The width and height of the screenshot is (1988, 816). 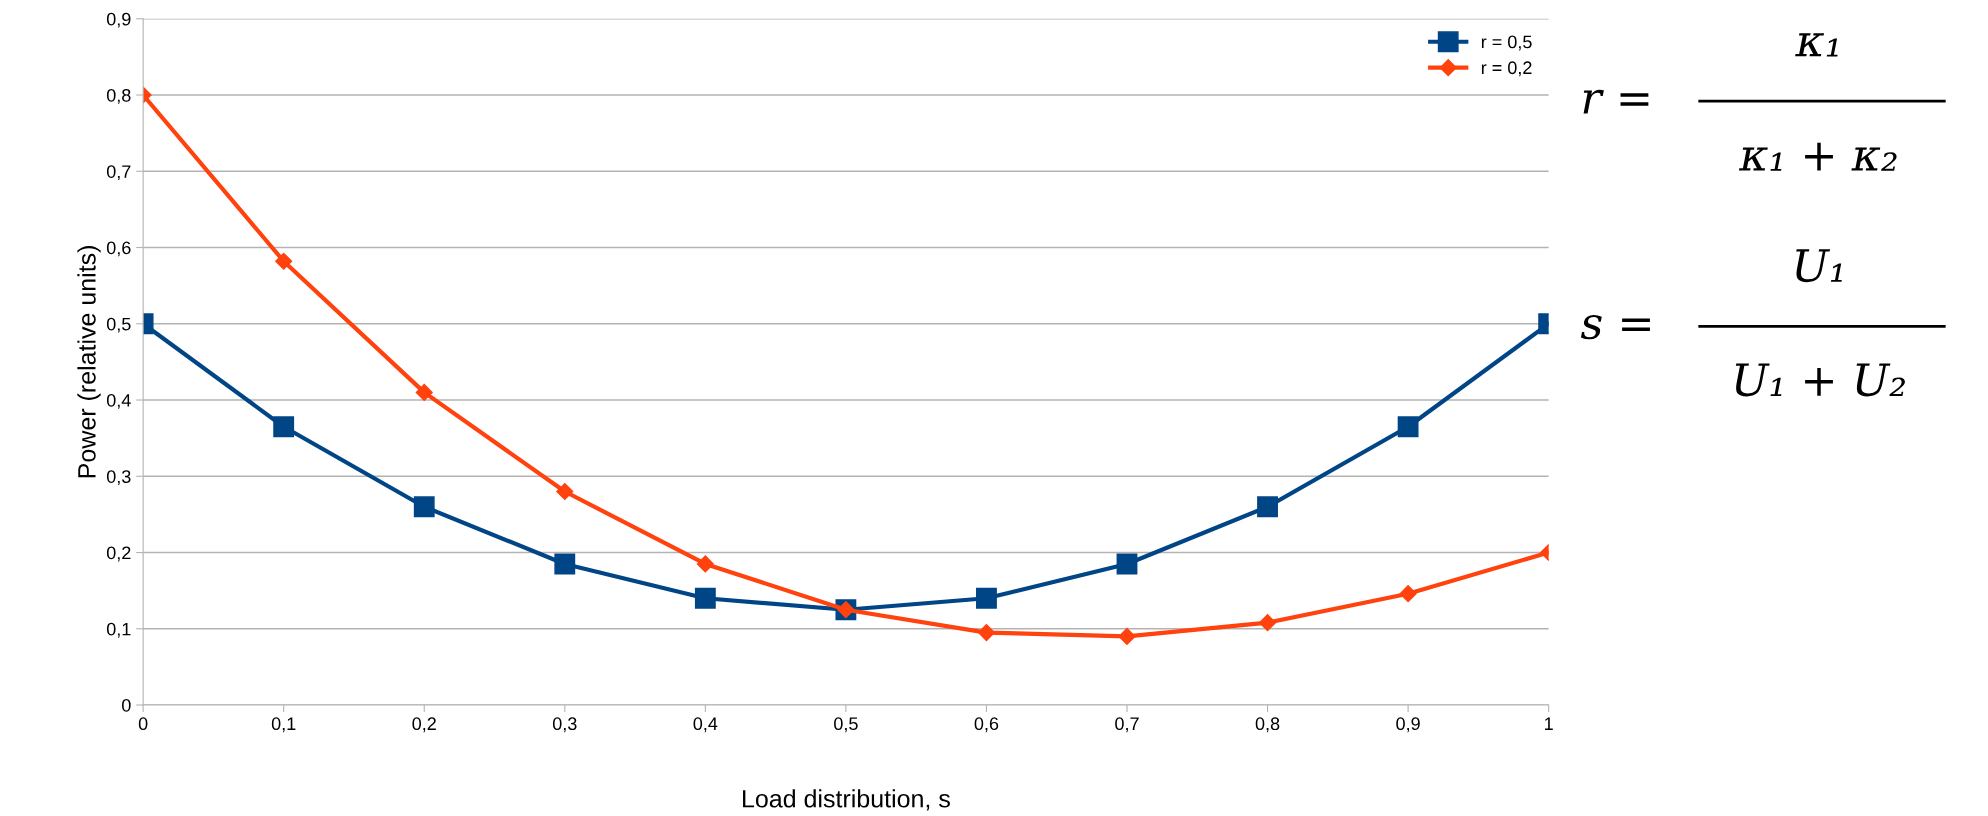 What do you see at coordinates (1820, 380) in the screenshot?
I see `text: U₁ + U₂` at bounding box center [1820, 380].